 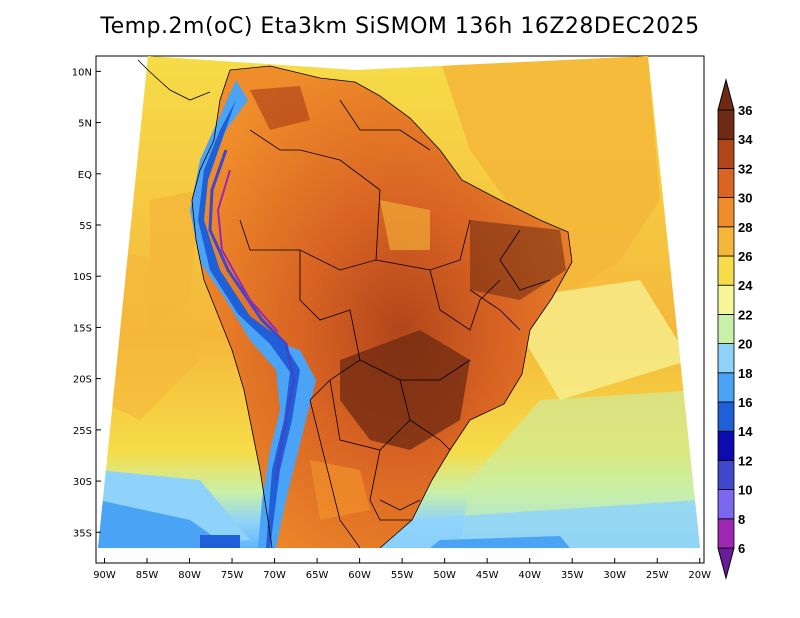 What do you see at coordinates (745, 168) in the screenshot?
I see `colorbar-label: 32` at bounding box center [745, 168].